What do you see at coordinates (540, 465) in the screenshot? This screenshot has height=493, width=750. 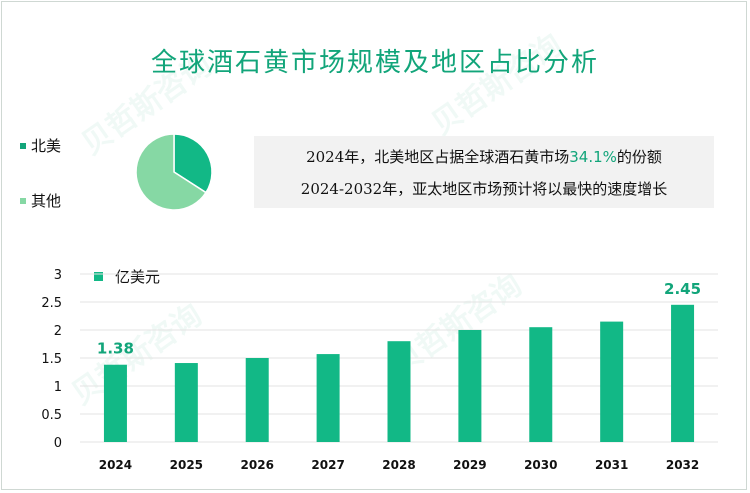 I see `x-tick-label: 2030` at bounding box center [540, 465].